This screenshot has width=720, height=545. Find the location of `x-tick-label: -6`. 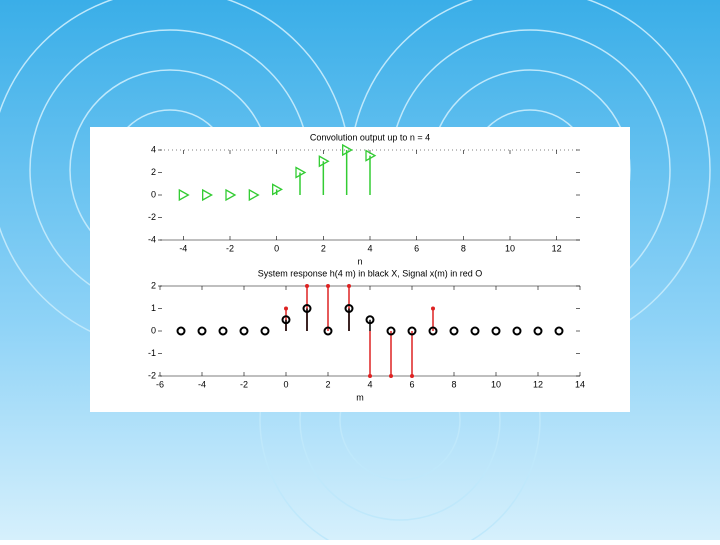

x-tick-label: -6 is located at coordinates (160, 384).